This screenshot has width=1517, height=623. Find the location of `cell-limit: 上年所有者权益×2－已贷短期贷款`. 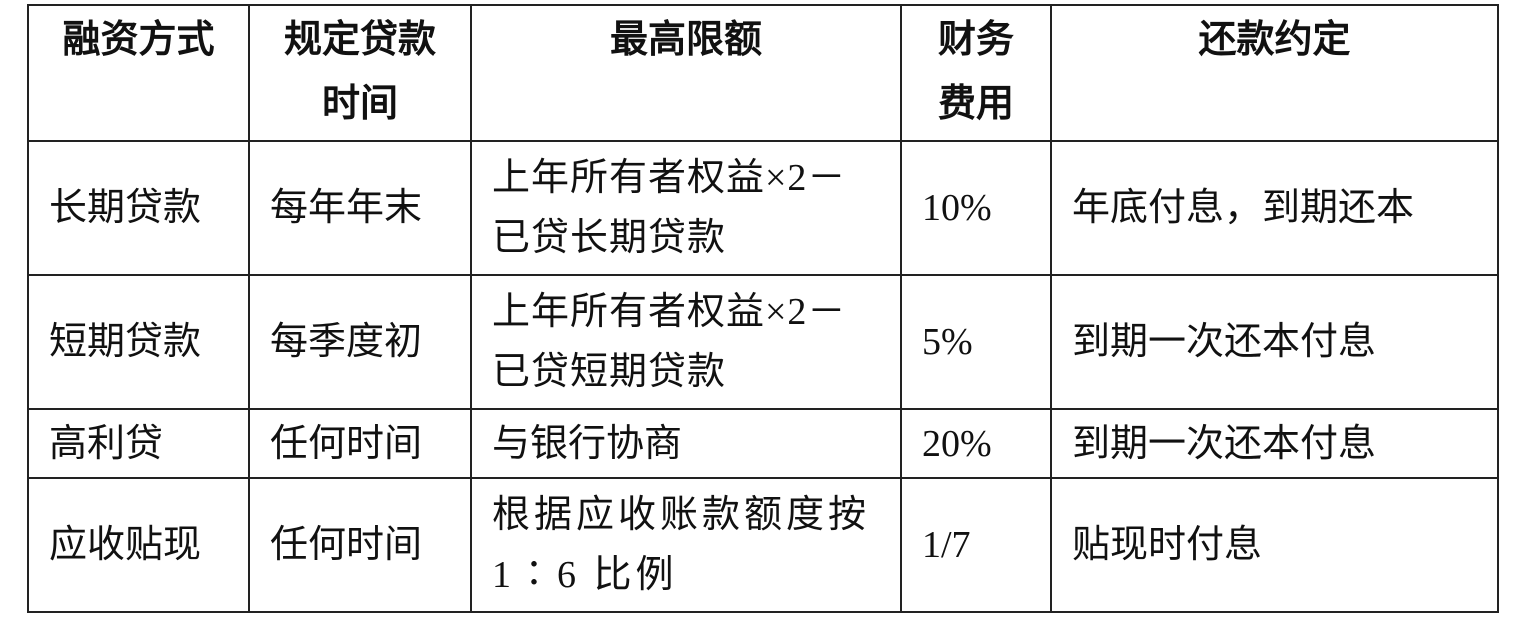

cell-limit: 上年所有者权益×2－已贷短期贷款 is located at coordinates (686, 342).